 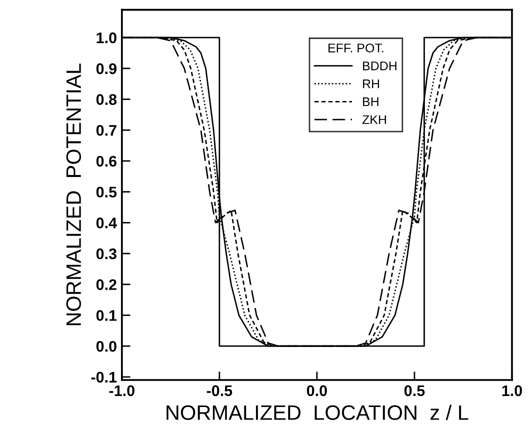 I want to click on legend-title: EFF. POT., so click(x=356, y=48).